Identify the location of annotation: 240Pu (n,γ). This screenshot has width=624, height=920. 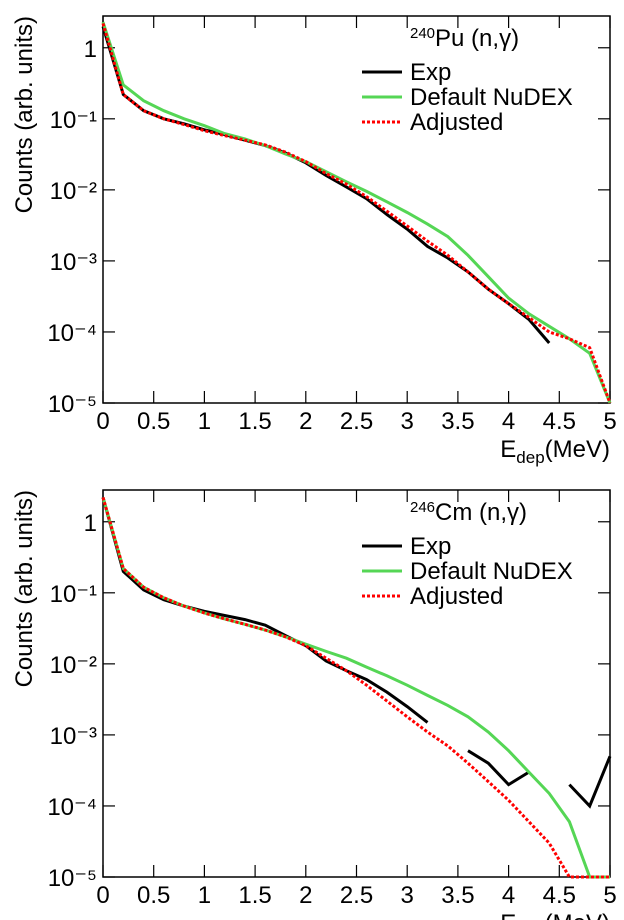
(464, 38).